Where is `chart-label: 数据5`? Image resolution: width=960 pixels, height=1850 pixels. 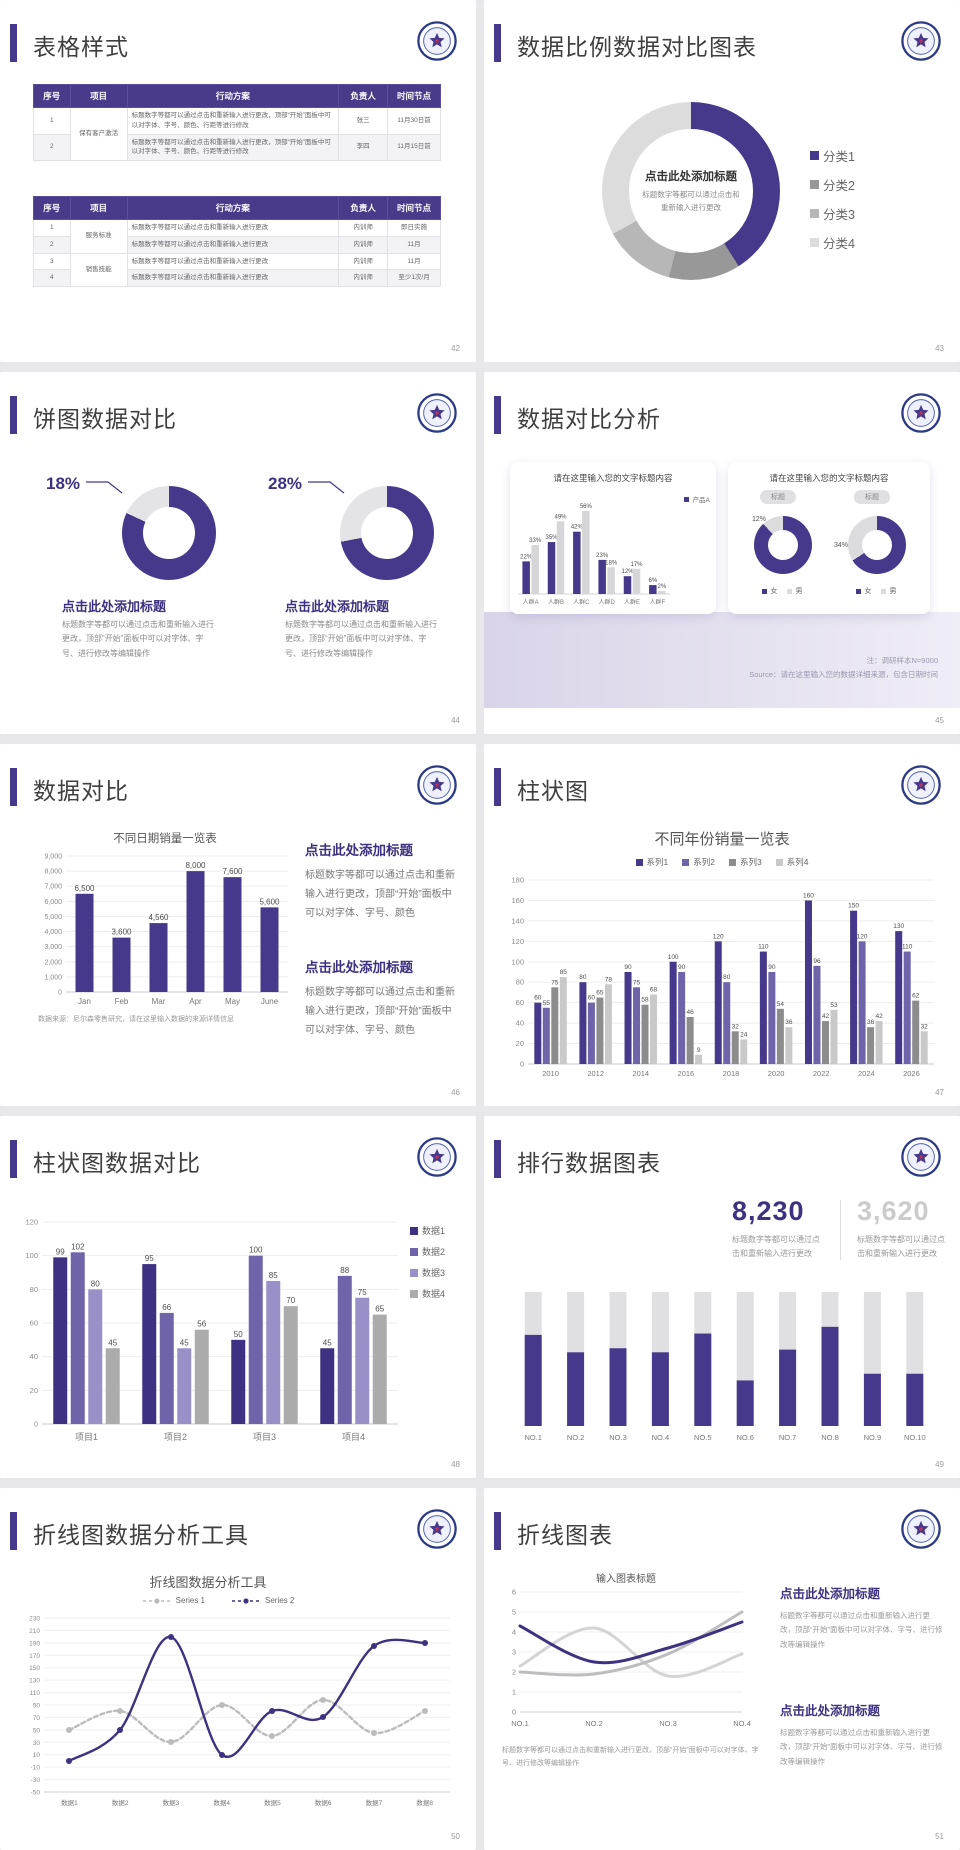
chart-label: 数据5 is located at coordinates (272, 1802).